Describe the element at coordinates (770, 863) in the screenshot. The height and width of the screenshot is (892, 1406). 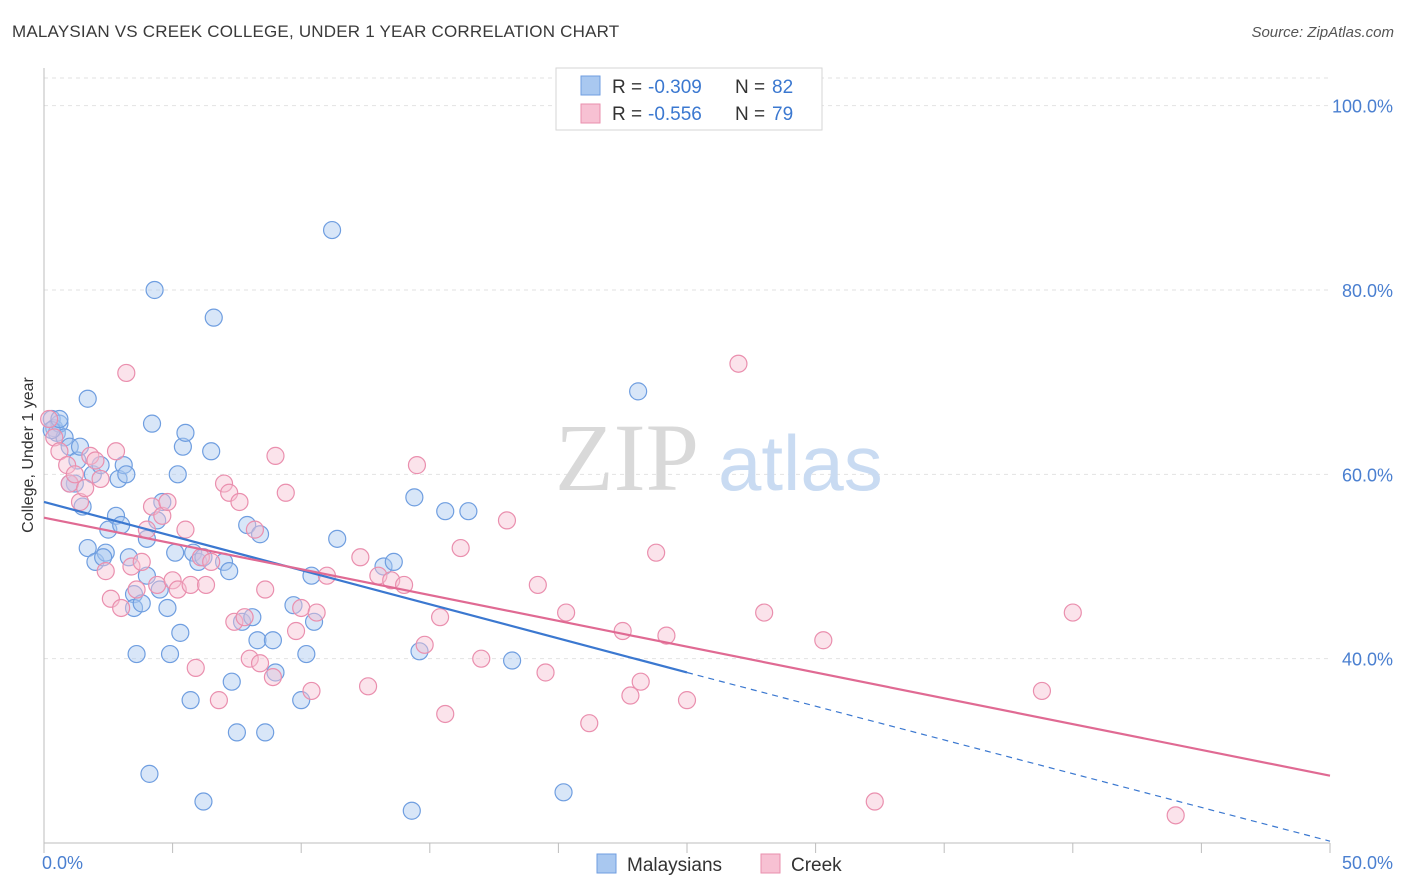
I see `legend-swatch-creek-bottom` at that location.